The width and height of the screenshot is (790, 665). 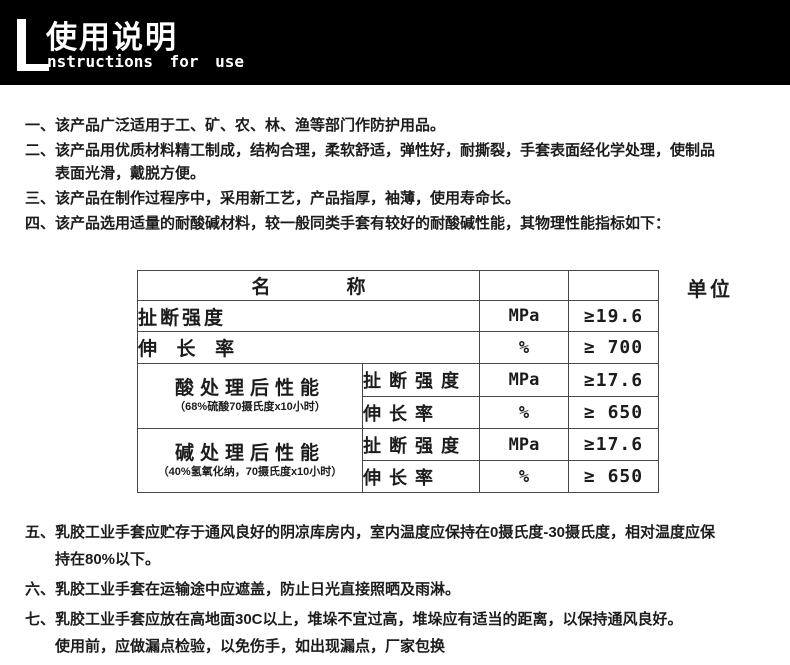 I want to click on alkali-category-cell: 碱处理后性能 （40%氢氧化纳，70摄氏度x10小时）, so click(x=250, y=460).